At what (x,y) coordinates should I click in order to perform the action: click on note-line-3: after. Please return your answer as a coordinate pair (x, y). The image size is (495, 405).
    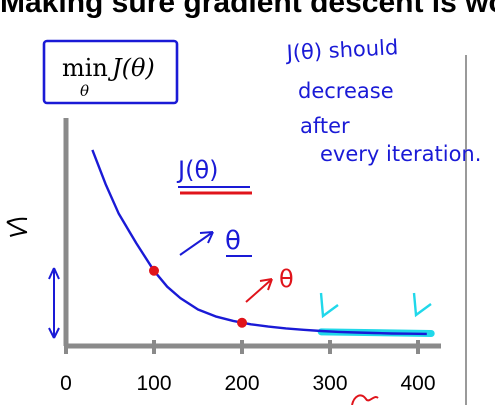
    Looking at the image, I should click on (325, 126).